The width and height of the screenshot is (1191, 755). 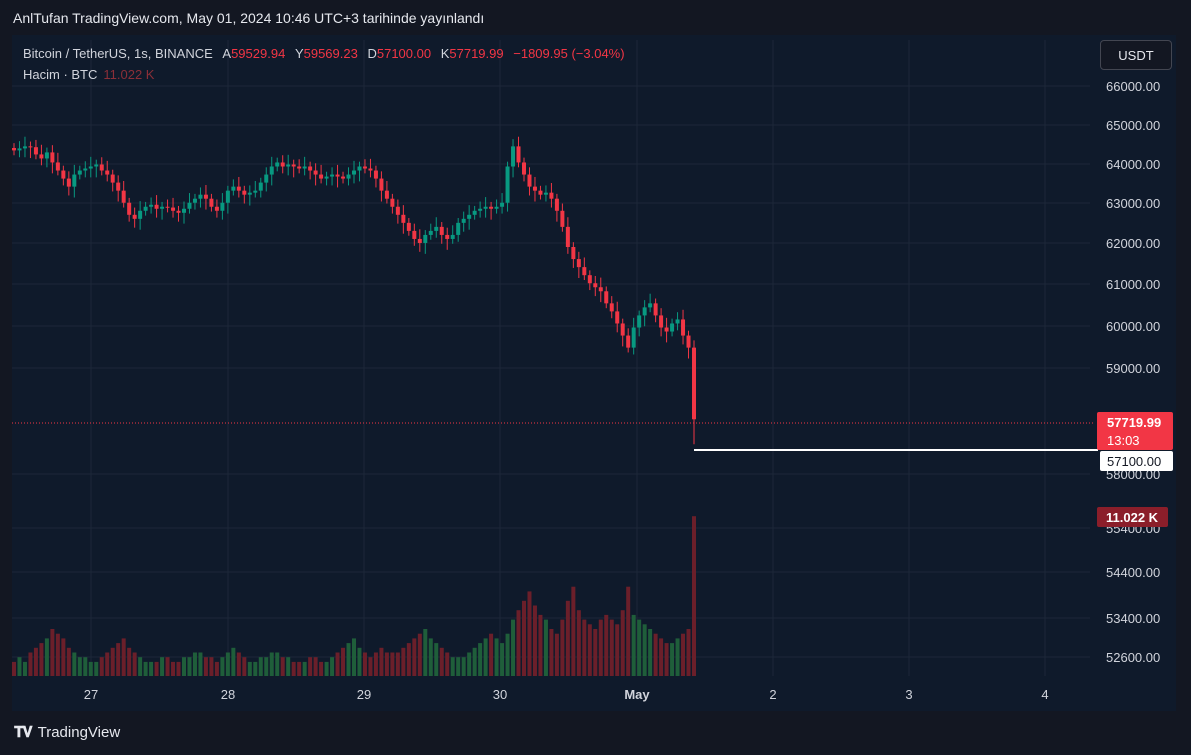 I want to click on low-value: 57100.00, so click(x=404, y=53).